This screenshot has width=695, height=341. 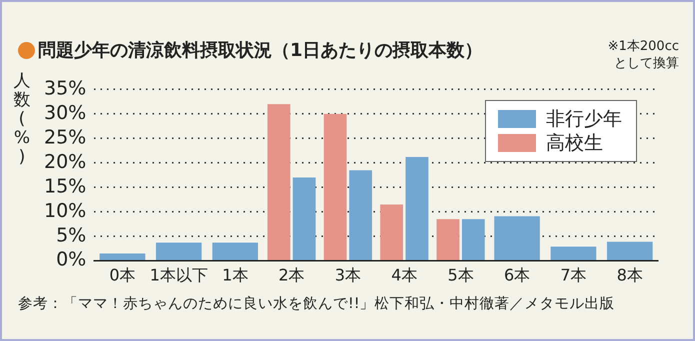 I want to click on x-tick-label: 8本, so click(x=629, y=275).